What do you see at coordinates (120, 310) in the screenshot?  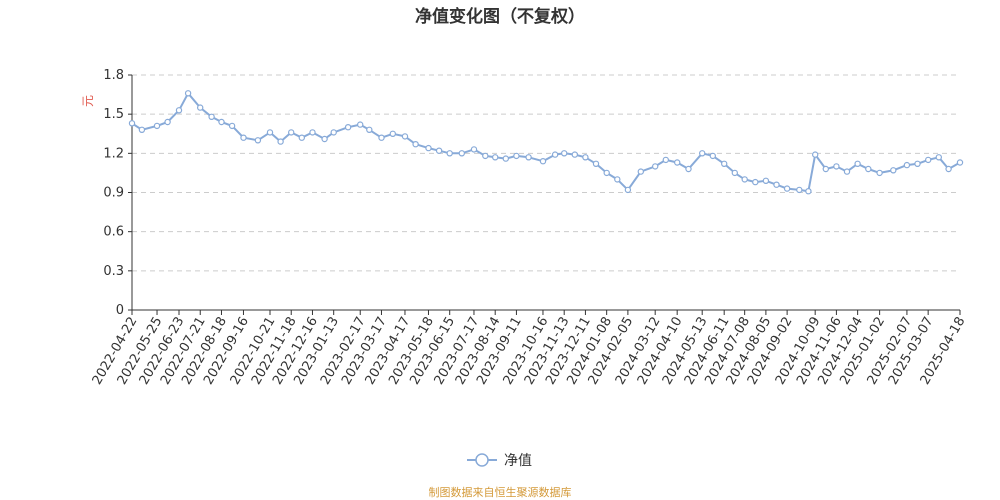 I see `y-tick-label: 0` at bounding box center [120, 310].